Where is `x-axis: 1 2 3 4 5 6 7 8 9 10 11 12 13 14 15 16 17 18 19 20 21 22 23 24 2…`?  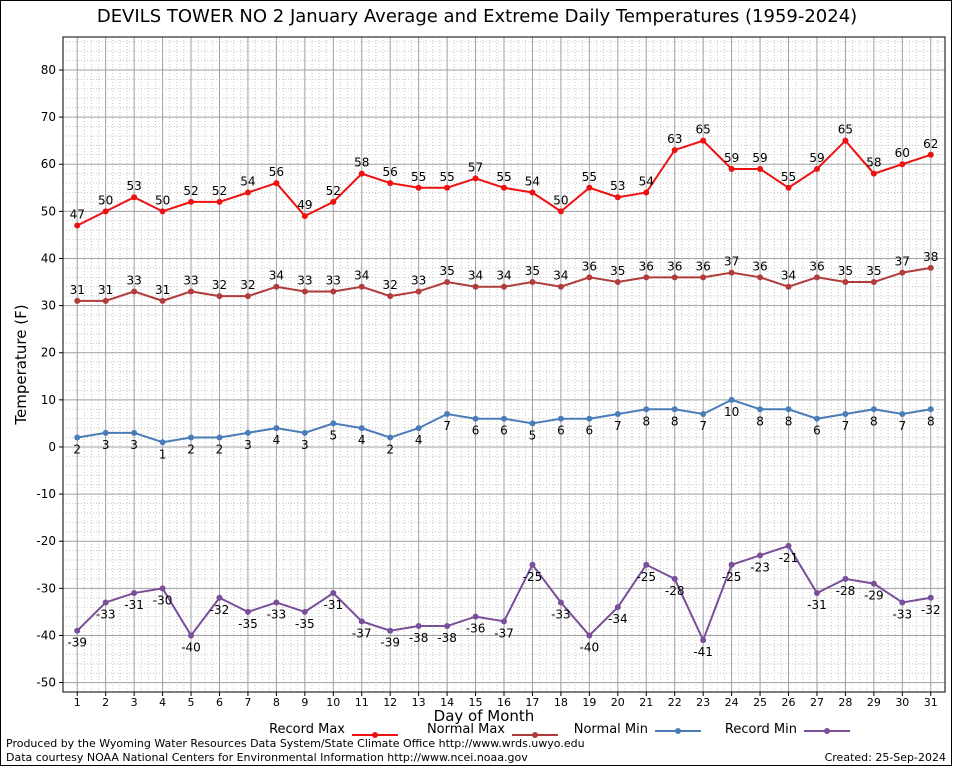 x-axis: 1 2 3 4 5 6 7 8 9 10 11 12 13 14 15 16 17 18 19 20 21 22 23 24 2… is located at coordinates (506, 700).